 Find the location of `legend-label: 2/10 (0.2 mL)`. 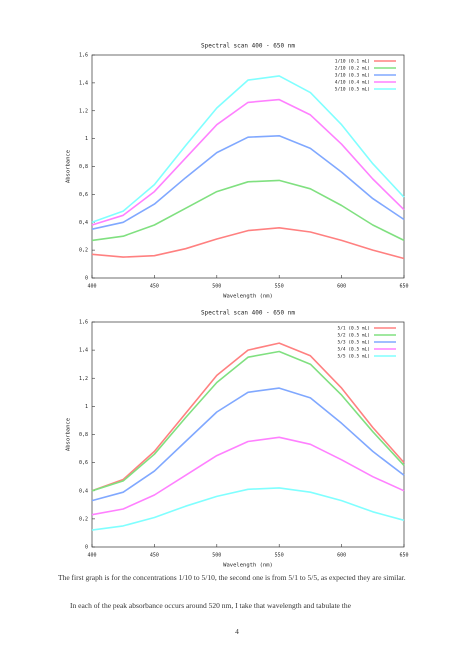

legend-label: 2/10 (0.2 mL) is located at coordinates (352, 69).